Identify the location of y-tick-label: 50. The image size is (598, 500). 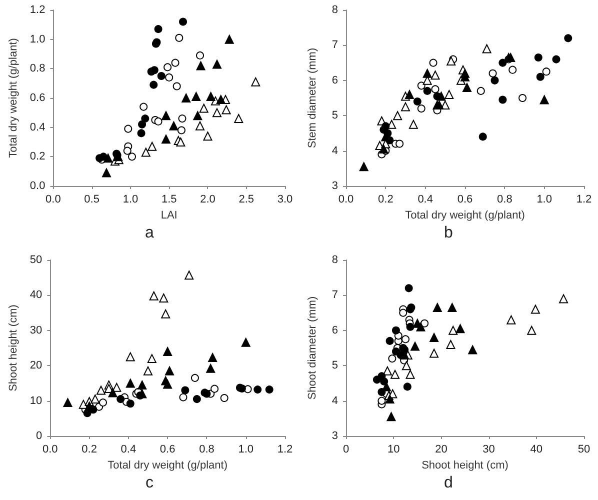
(36, 260).